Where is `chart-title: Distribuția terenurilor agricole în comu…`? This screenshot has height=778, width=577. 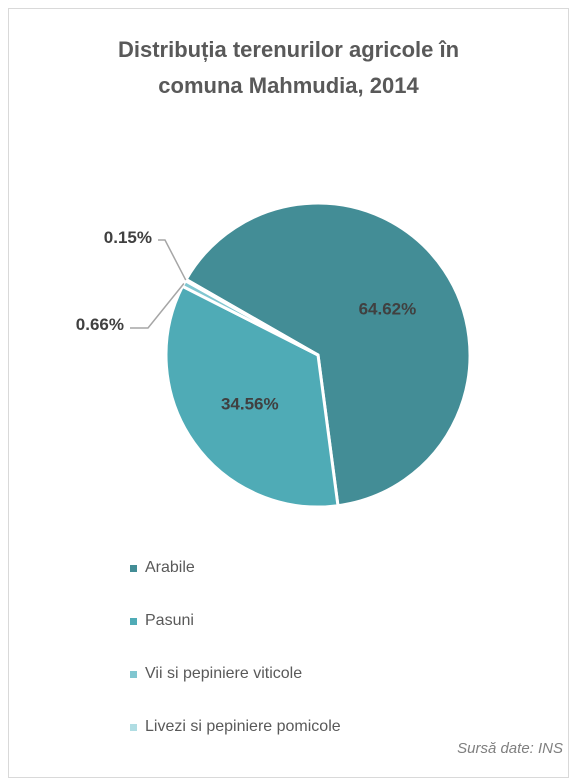 chart-title: Distribuția terenurilor agricole în comu… is located at coordinates (288, 68).